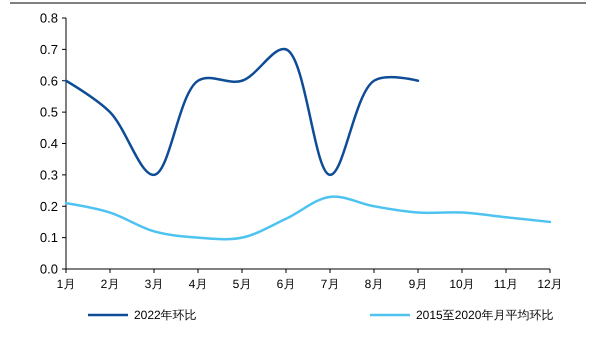 The image size is (594, 357). Describe the element at coordinates (506, 284) in the screenshot. I see `x-tick-label: 11月` at that location.